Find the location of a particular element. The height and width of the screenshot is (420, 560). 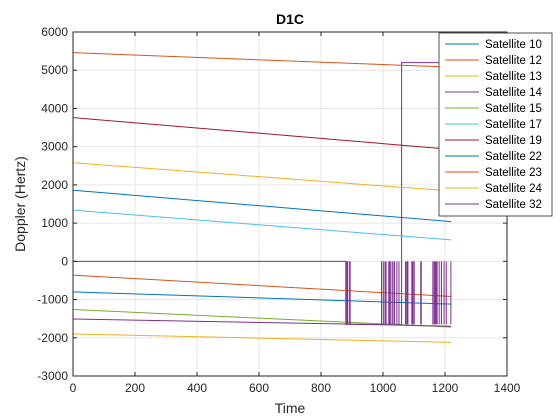

y-tick-label: 5000 is located at coordinates (54, 70).